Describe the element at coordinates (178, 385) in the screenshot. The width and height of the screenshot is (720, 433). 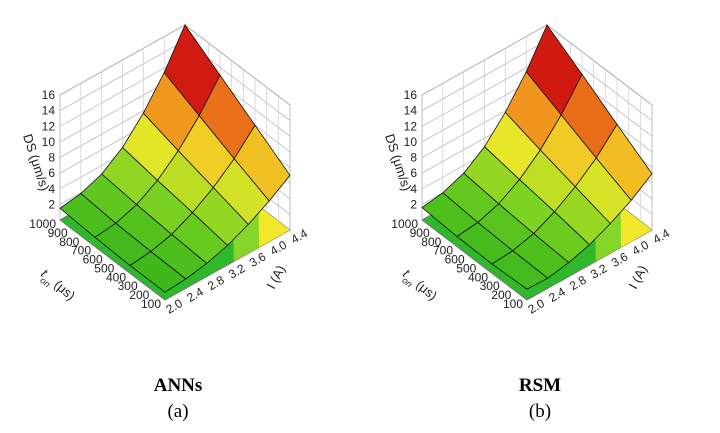
I see `panel-title: ANNs` at that location.